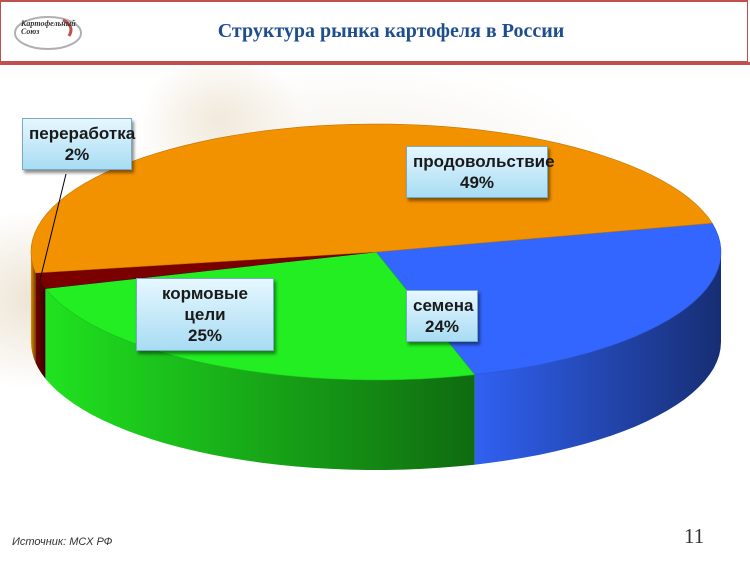 This screenshot has width=750, height=562. I want to click on data-label-prodovolstvie: продовольствие 49%, so click(480, 172).